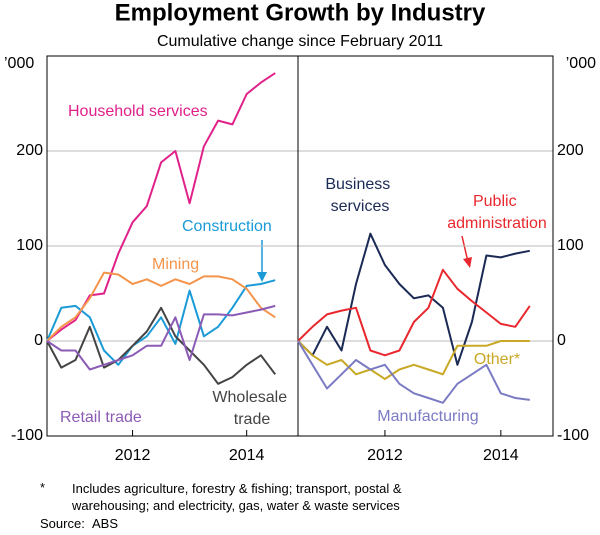  What do you see at coordinates (497, 212) in the screenshot?
I see `series-label: Public administration` at bounding box center [497, 212].